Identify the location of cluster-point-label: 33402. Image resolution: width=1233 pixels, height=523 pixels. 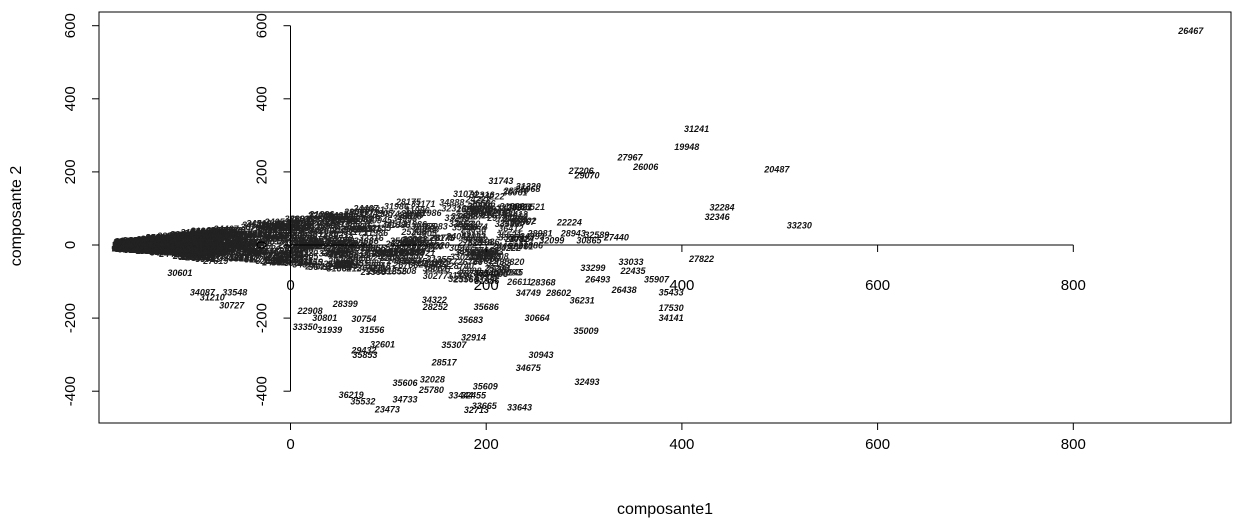
(523, 221).